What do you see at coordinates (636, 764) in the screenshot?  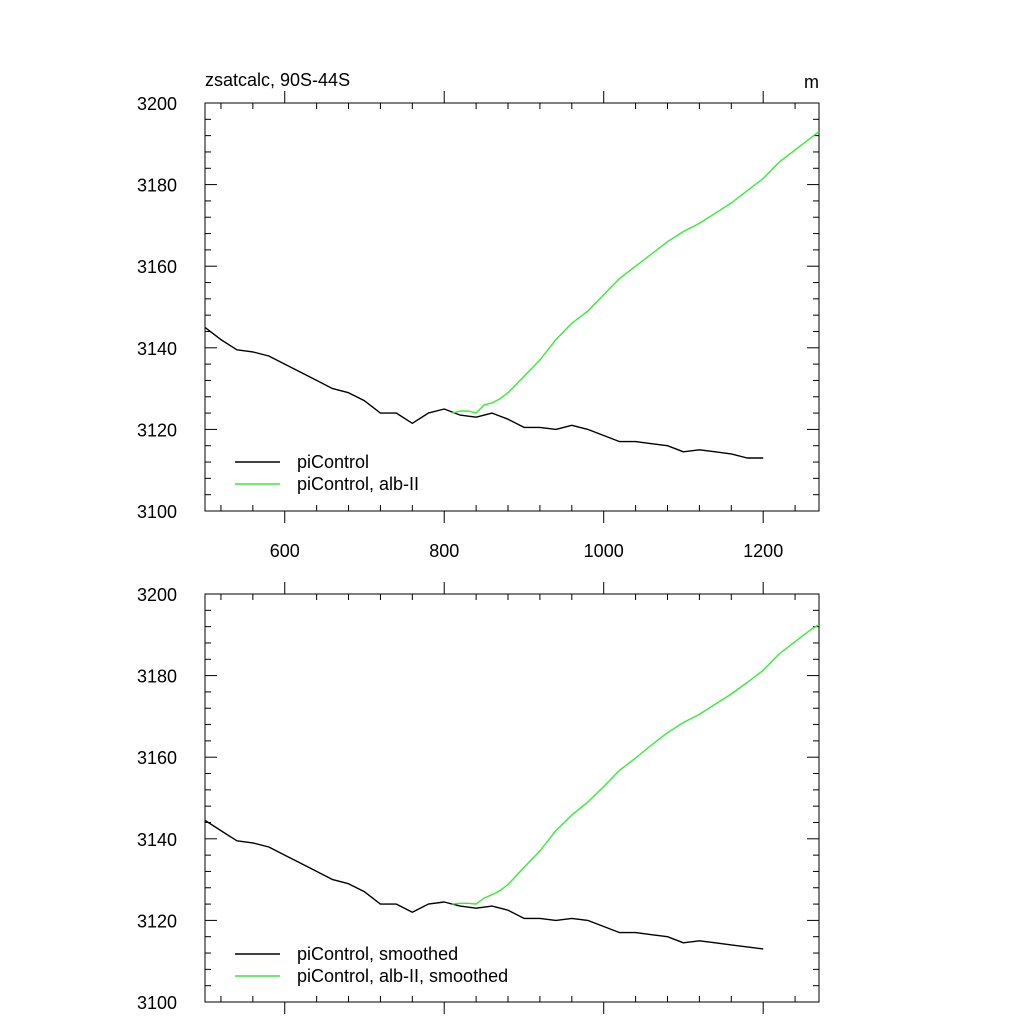 I see `series-line-picontrol-alb-ii-smoothed` at bounding box center [636, 764].